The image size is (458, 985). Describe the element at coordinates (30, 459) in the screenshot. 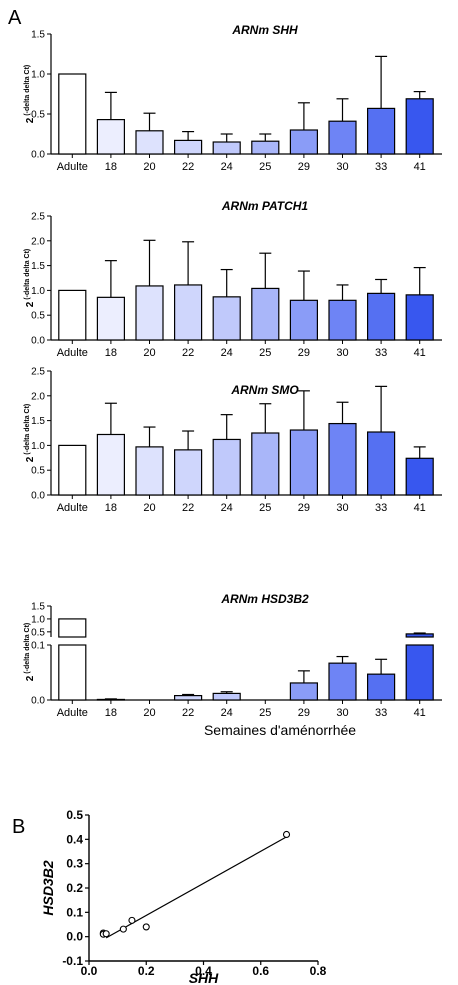

I see `y-axis-label-base: 2` at that location.